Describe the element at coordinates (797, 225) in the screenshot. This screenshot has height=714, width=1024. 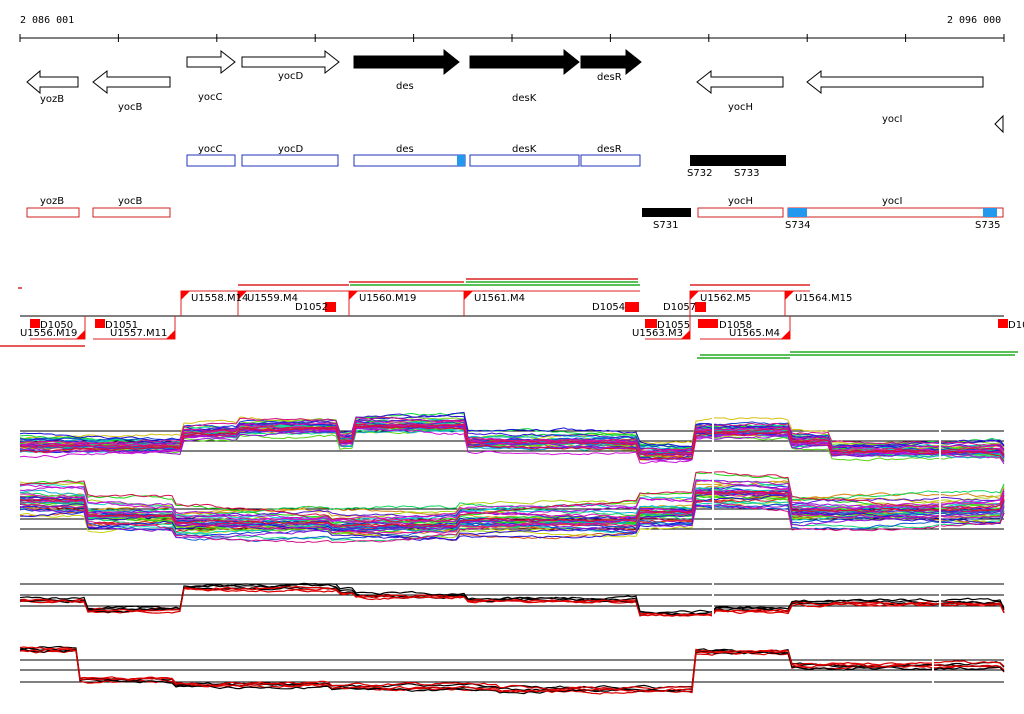
I see `segment-label-S734: S734` at that location.